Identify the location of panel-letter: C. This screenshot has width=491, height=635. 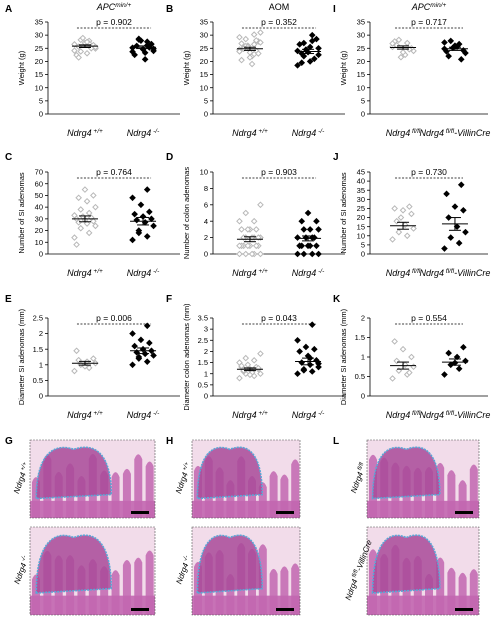
(8, 157).